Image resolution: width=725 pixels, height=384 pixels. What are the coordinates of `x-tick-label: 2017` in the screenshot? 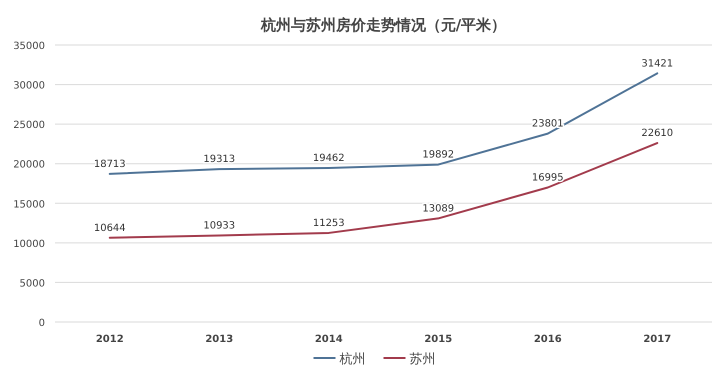 It's located at (657, 339).